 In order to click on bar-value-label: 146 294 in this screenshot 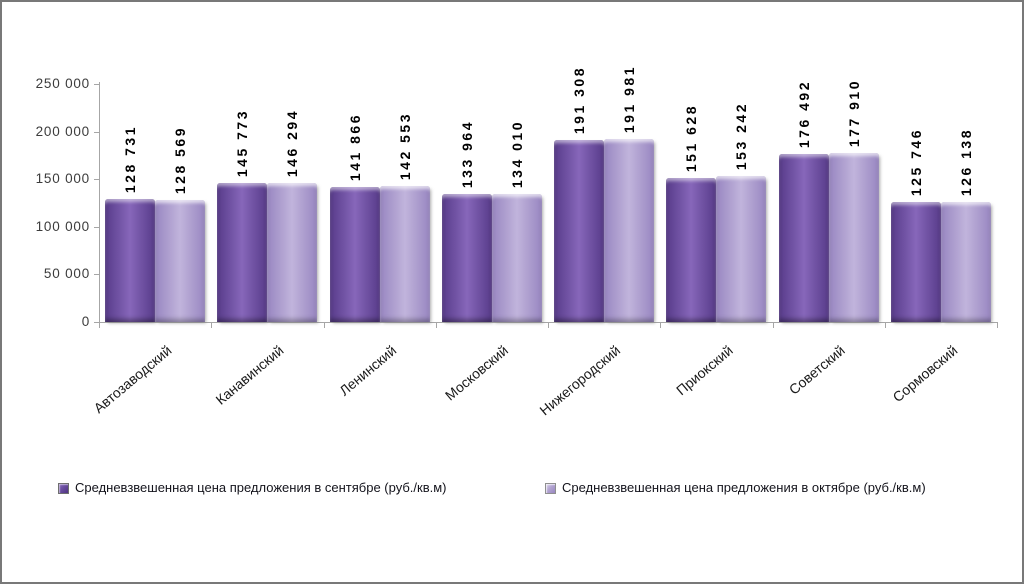, I will do `click(292, 143)`.